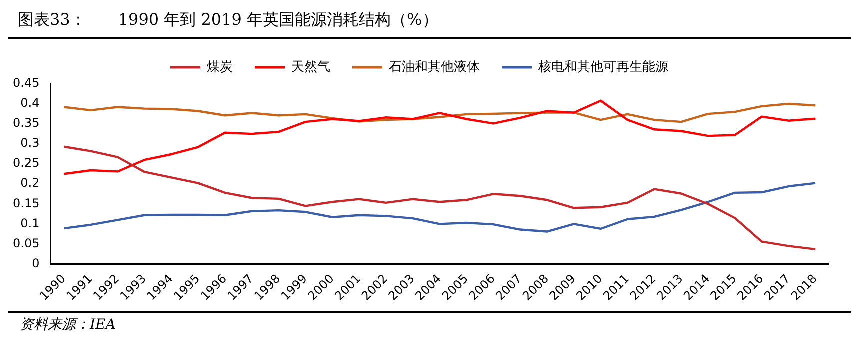 The image size is (859, 348). Describe the element at coordinates (30, 143) in the screenshot. I see `y-tick-label: 0.3` at that location.